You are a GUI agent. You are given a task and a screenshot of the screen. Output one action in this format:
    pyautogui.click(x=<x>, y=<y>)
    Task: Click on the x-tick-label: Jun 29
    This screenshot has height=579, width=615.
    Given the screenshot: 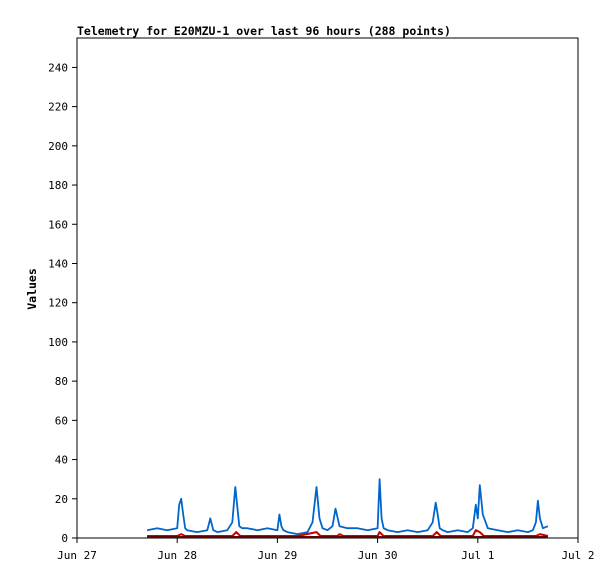 What is the action you would take?
    pyautogui.click(x=278, y=555)
    